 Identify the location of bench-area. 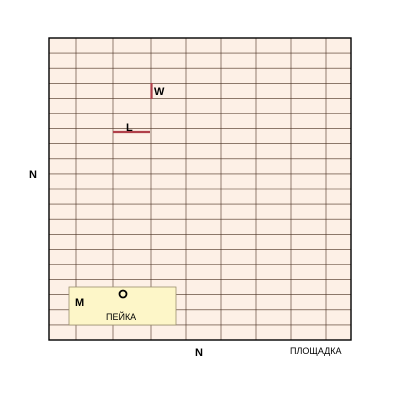
(122, 306).